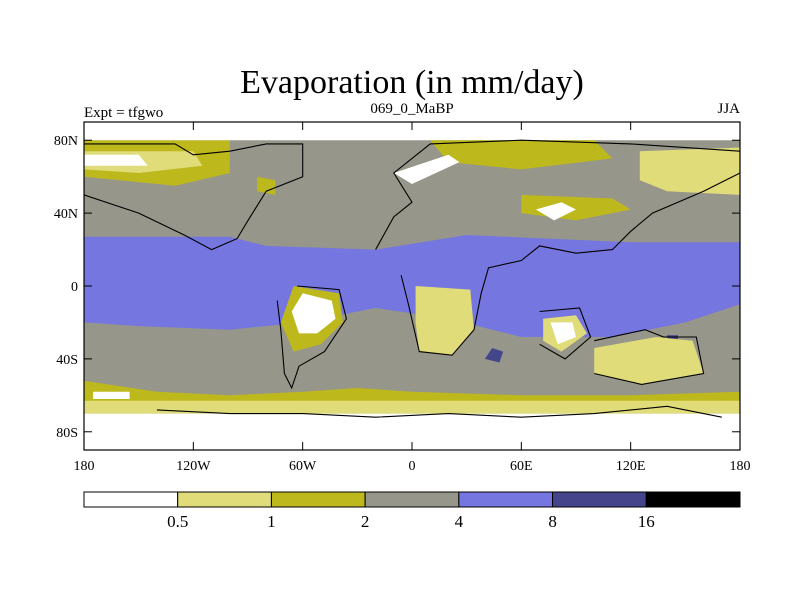  I want to click on region-antarctic-ice-white-left, so click(111, 395).